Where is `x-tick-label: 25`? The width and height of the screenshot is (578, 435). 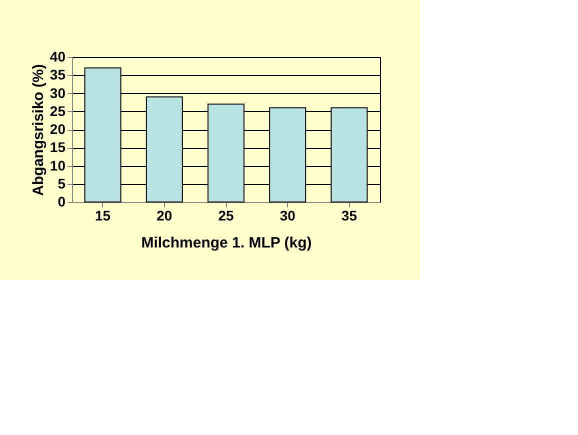
x-tick-label: 25 is located at coordinates (226, 216).